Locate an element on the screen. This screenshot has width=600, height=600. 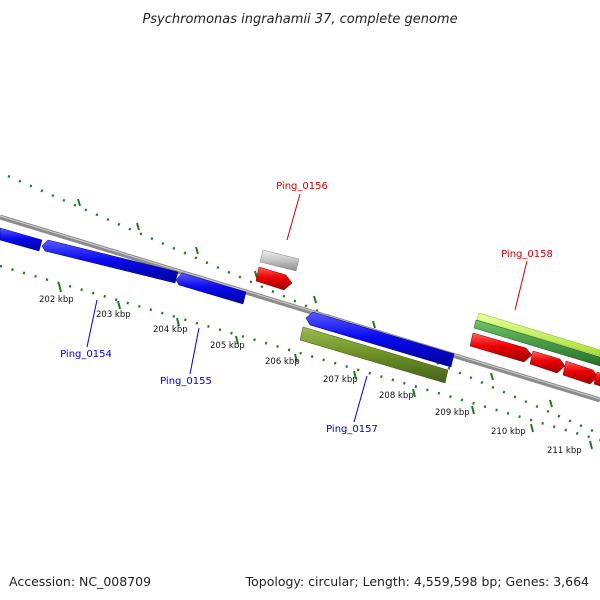
scale-label: 202 kbp is located at coordinates (56, 300).